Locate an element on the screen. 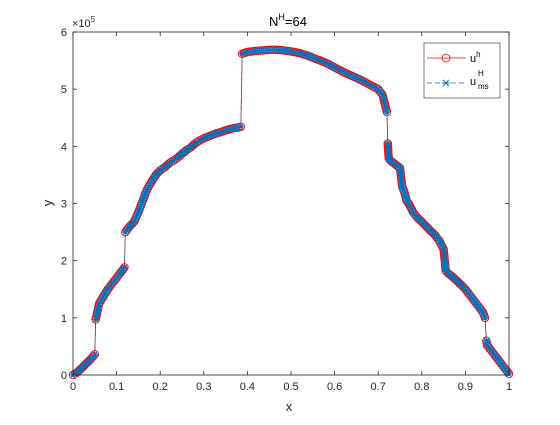 The width and height of the screenshot is (560, 425). x-axis-label: x is located at coordinates (289, 406).